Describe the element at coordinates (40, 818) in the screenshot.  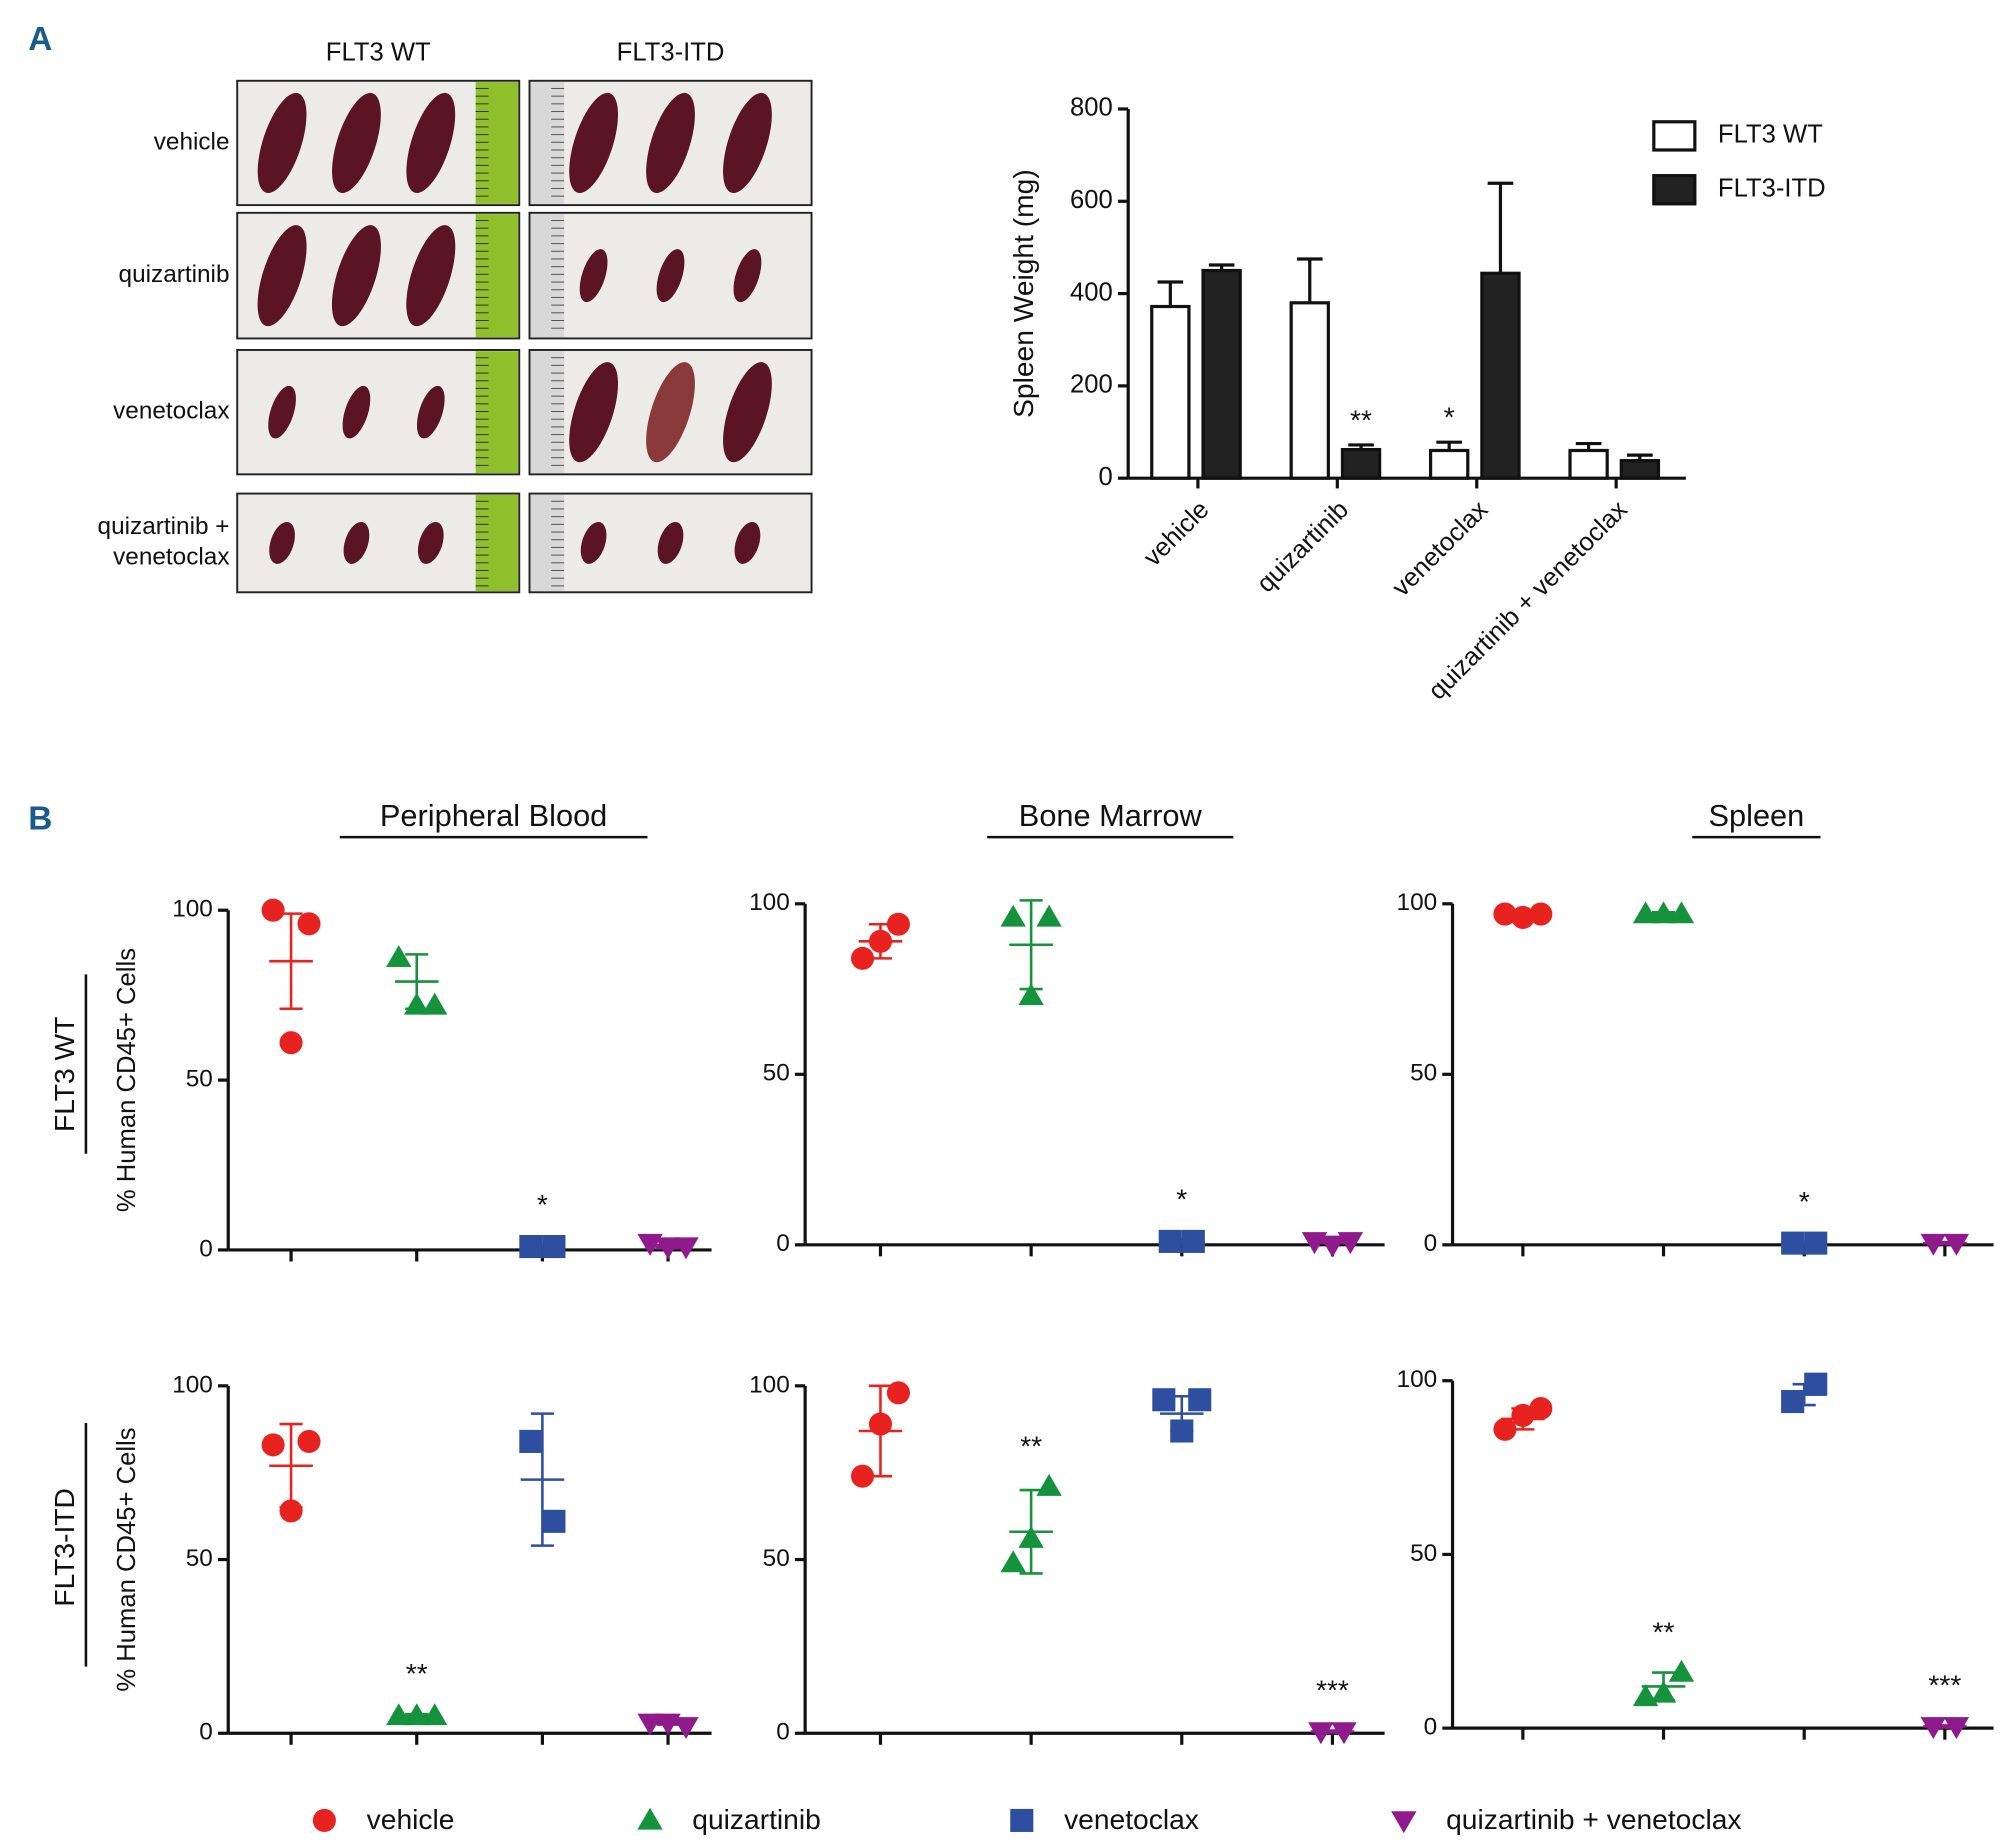
I see `panel-label: B` at that location.